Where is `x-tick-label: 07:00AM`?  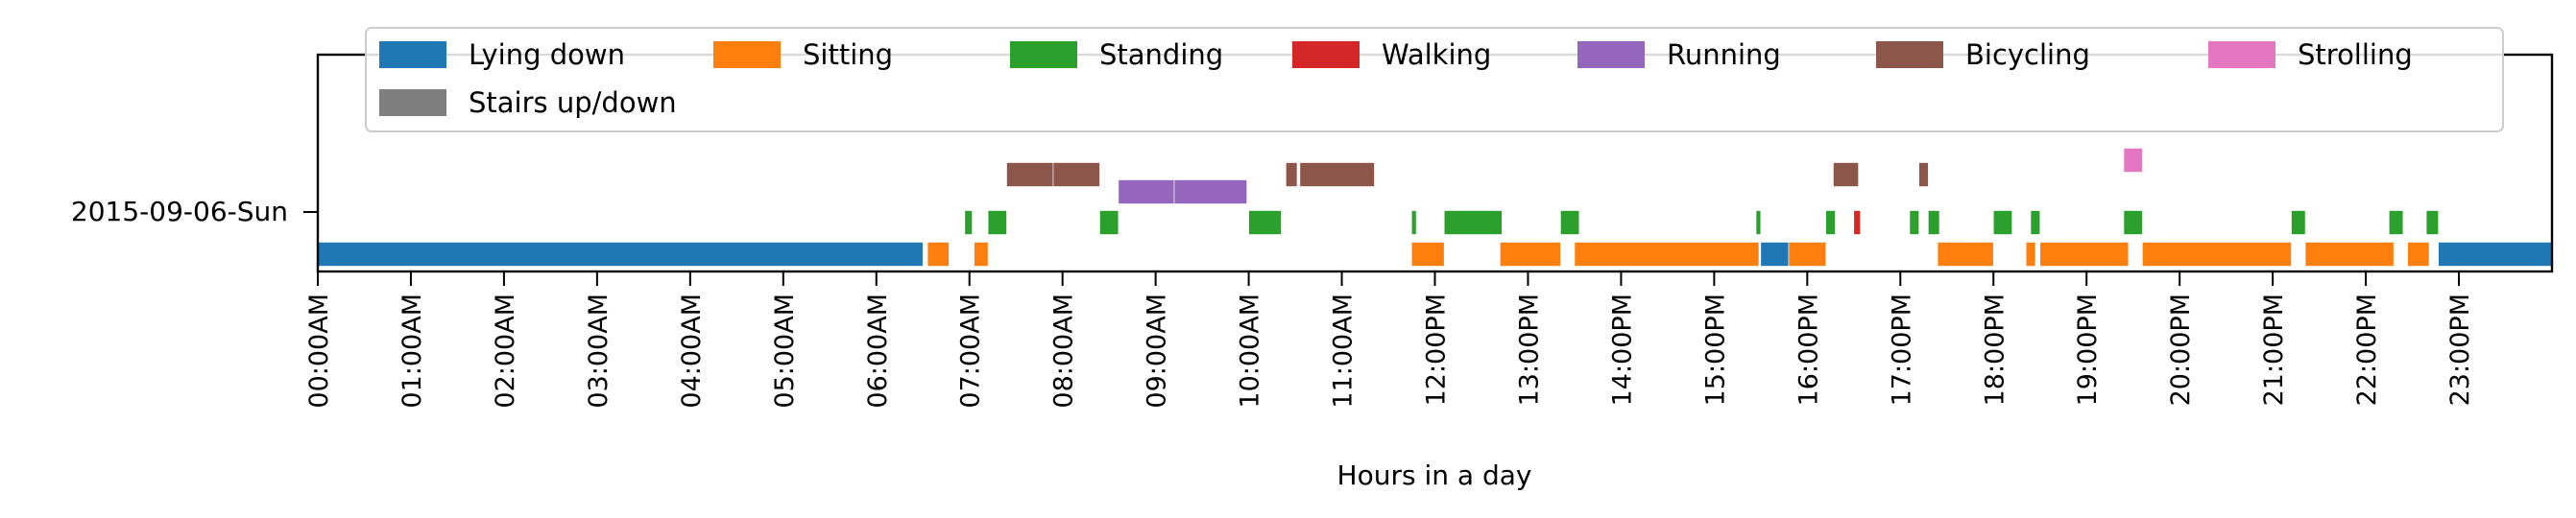 x-tick-label: 07:00AM is located at coordinates (971, 351).